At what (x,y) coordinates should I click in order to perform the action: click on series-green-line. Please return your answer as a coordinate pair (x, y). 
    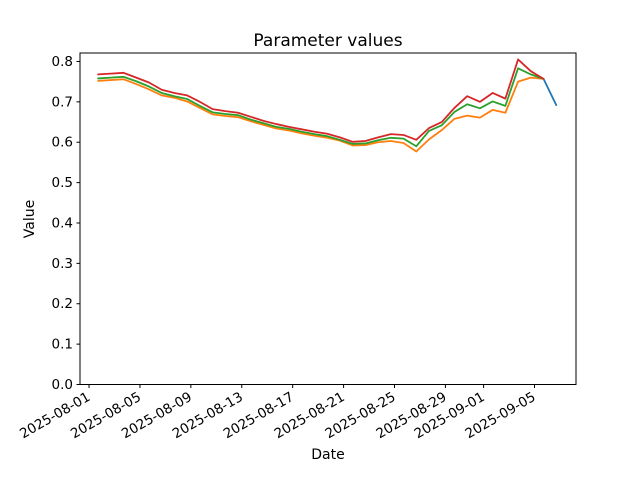
    Looking at the image, I should click on (321, 107).